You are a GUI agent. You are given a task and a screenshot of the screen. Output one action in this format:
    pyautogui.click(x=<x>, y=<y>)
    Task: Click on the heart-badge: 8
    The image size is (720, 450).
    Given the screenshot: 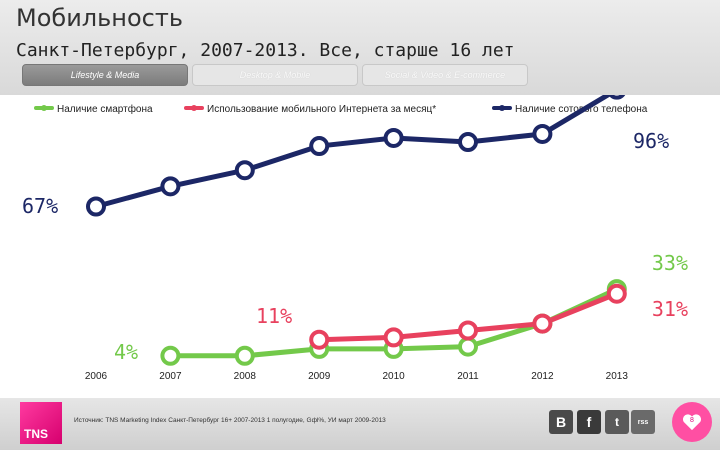 What is the action you would take?
    pyautogui.click(x=692, y=422)
    